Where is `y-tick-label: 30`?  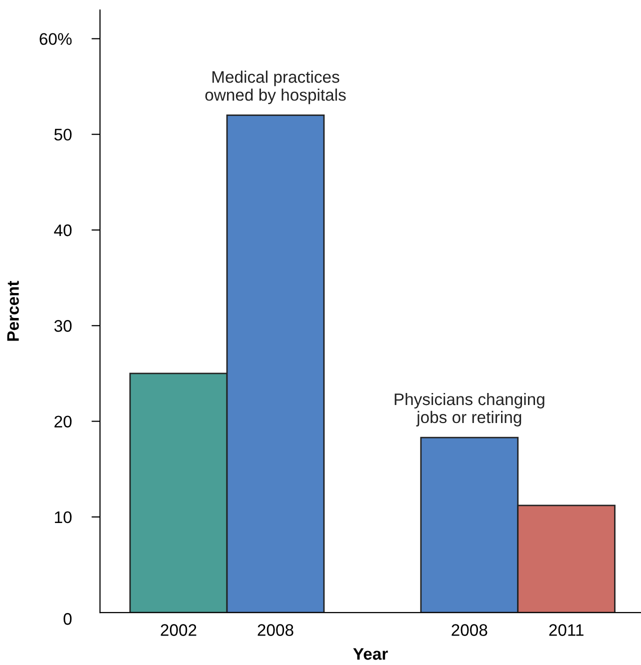 y-tick-label: 30 is located at coordinates (63, 326).